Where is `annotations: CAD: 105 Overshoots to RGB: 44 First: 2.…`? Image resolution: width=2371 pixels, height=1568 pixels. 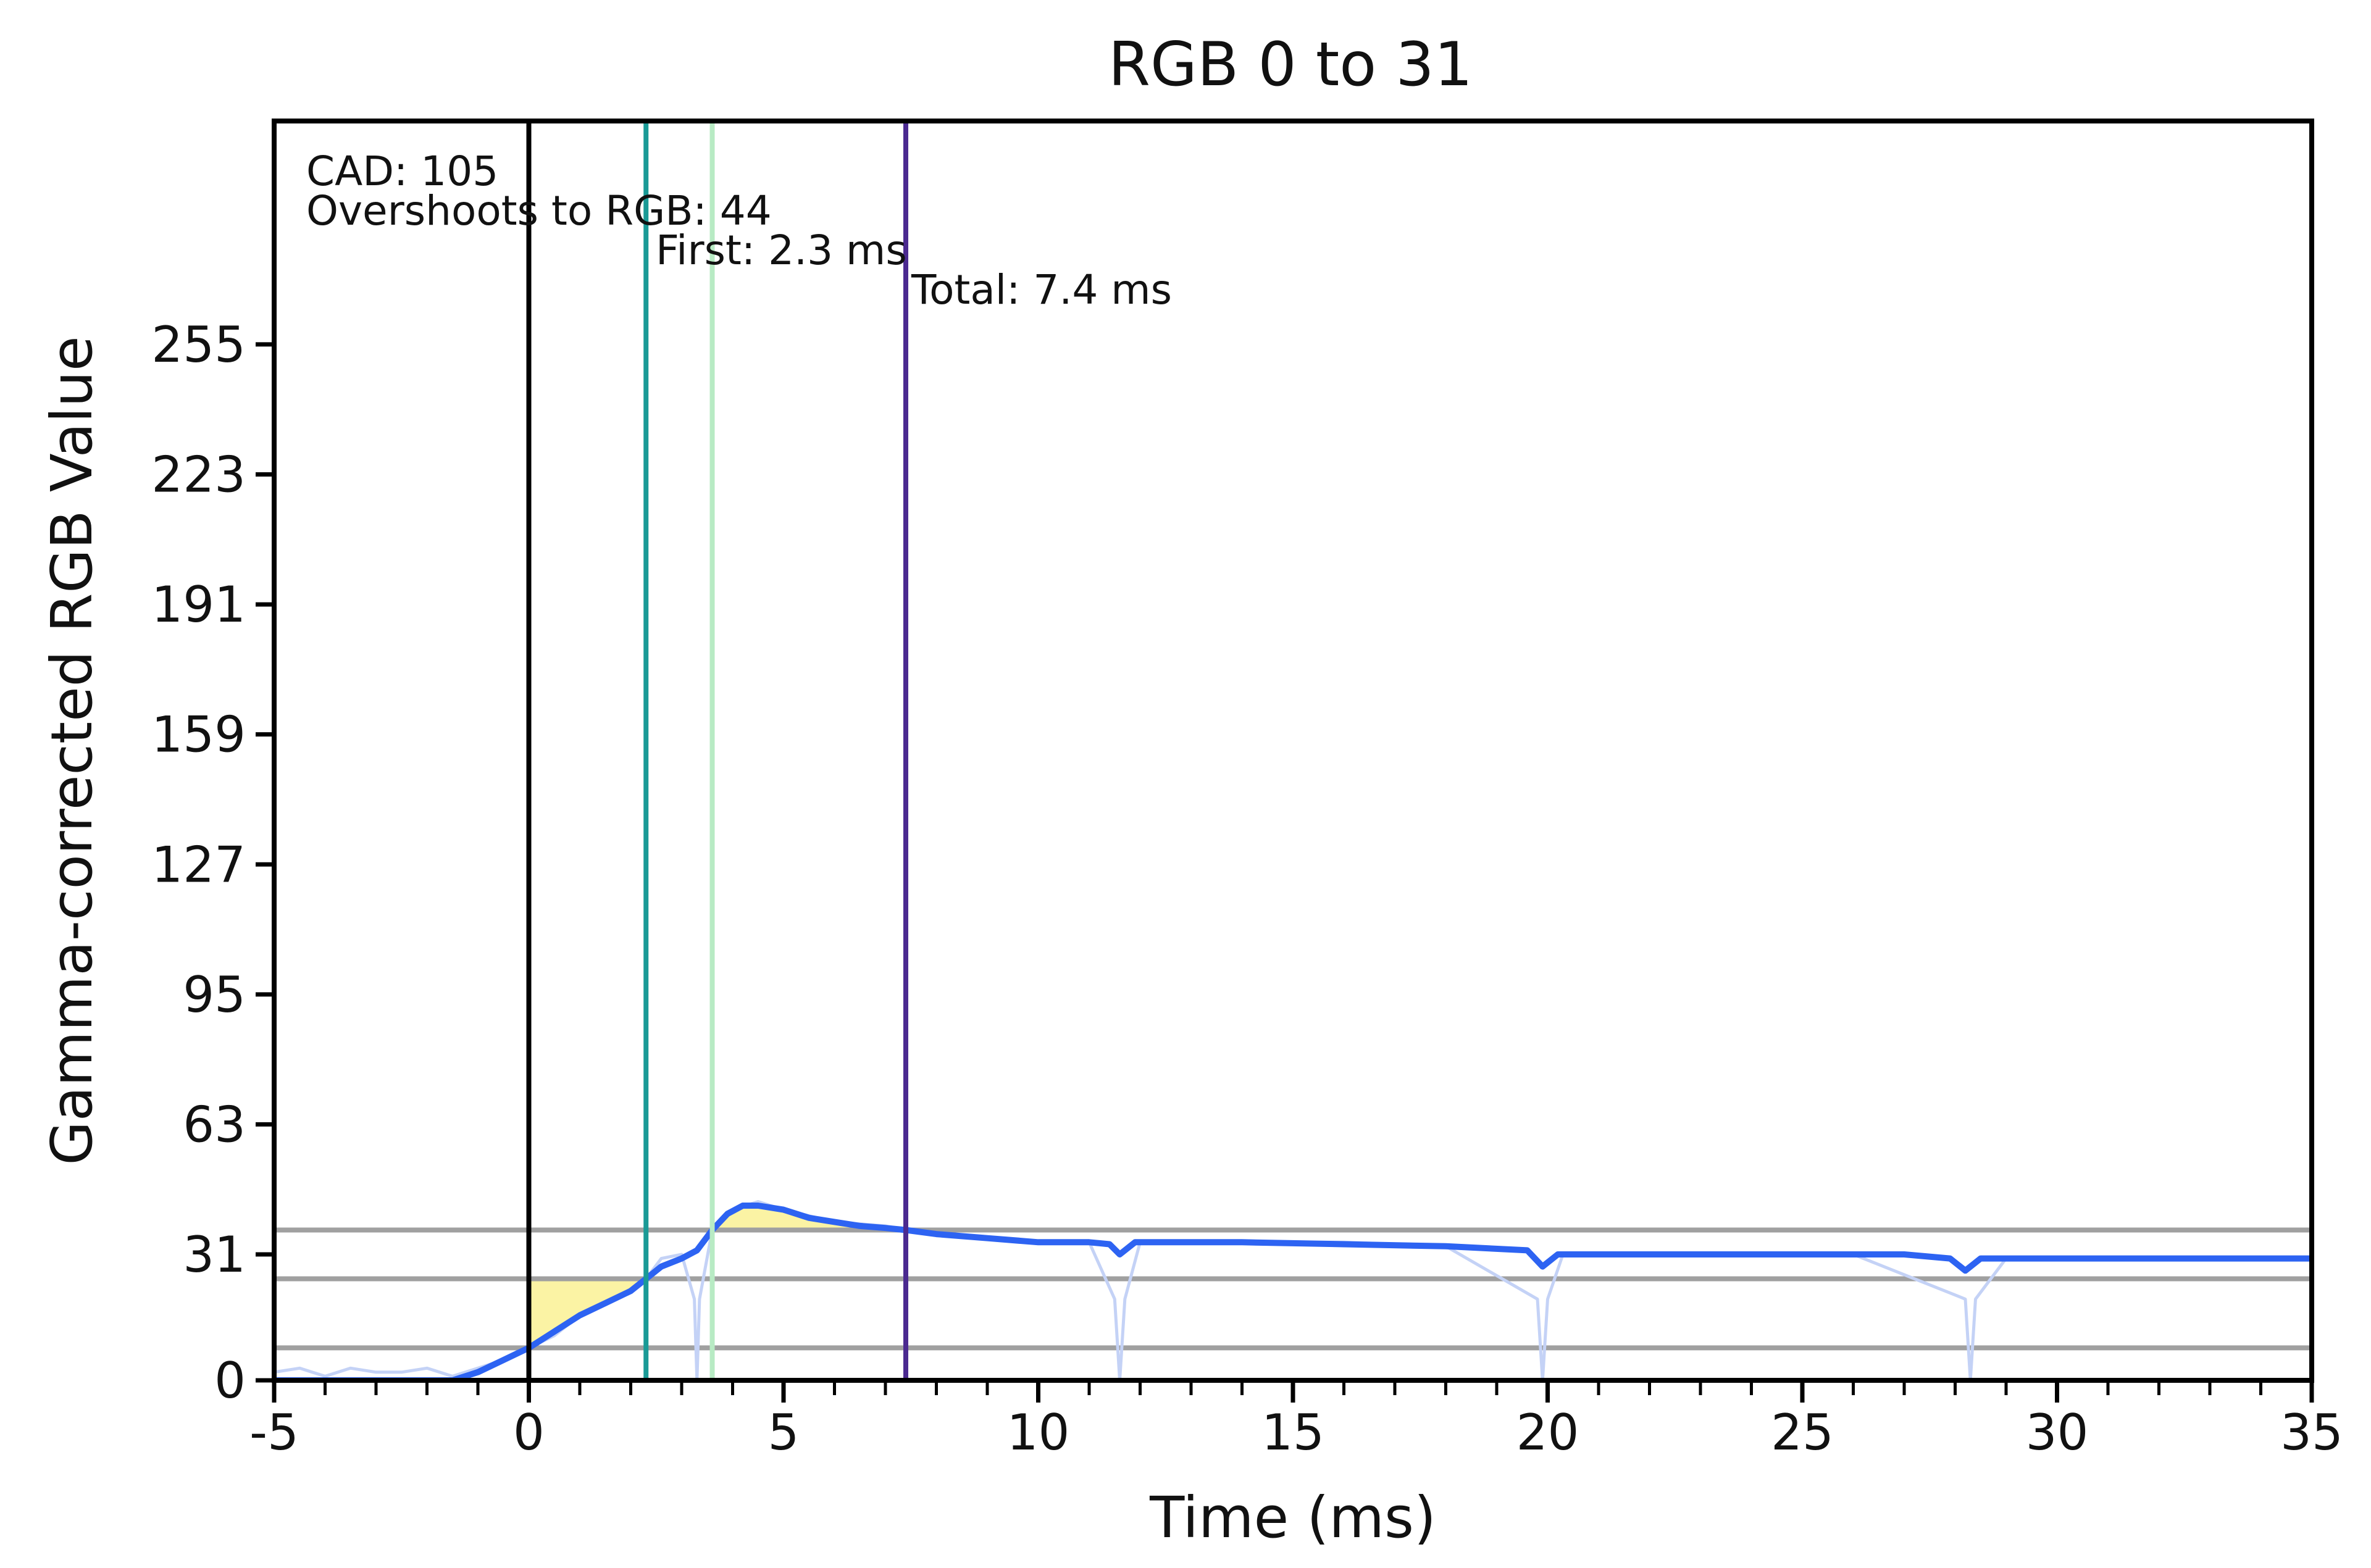 annotations: CAD: 105 Overshoots to RGB: 44 First: 2.… is located at coordinates (739, 231).